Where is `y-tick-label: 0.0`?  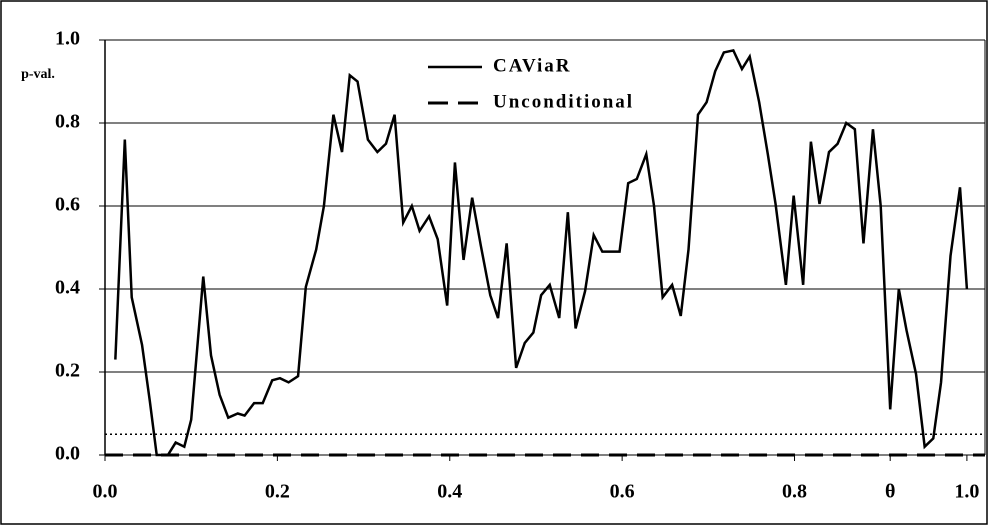 y-tick-label: 0.0 is located at coordinates (67, 454).